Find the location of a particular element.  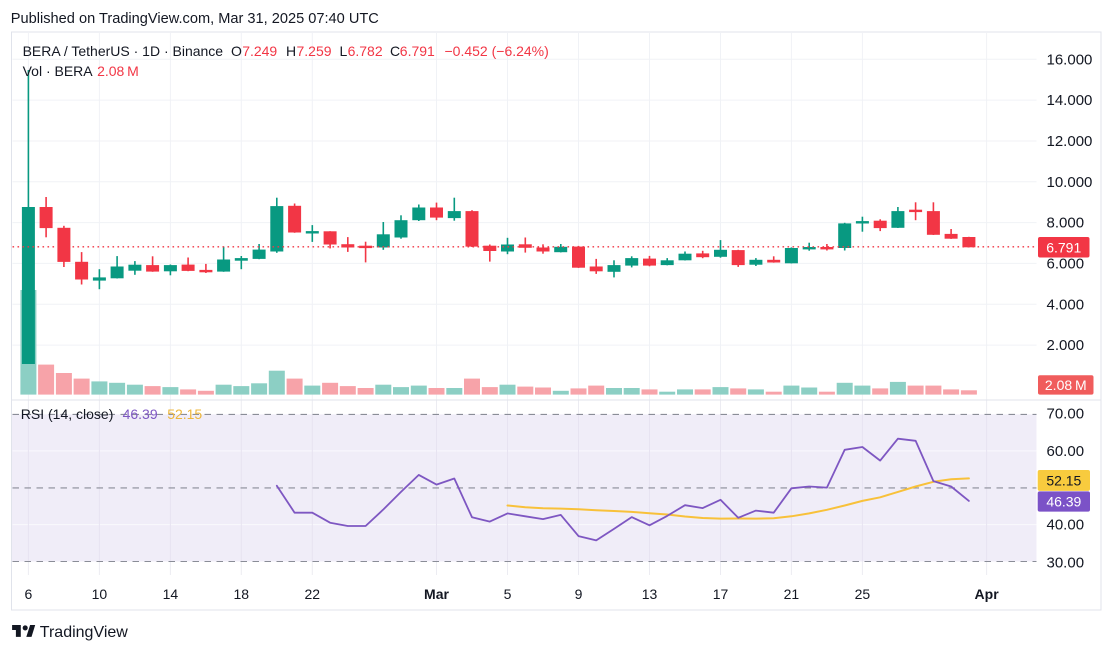

svg-text: 6.782 is located at coordinates (365, 51).